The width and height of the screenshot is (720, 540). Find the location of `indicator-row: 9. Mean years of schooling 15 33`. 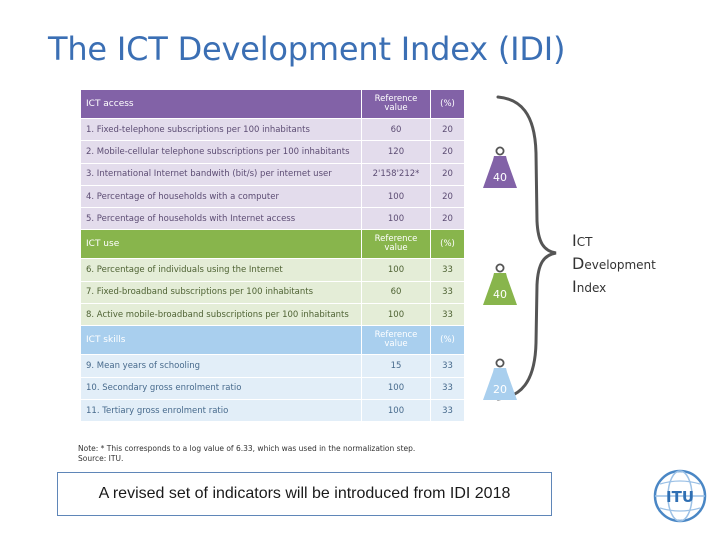

indicator-row: 9. Mean years of schooling 15 33 is located at coordinates (272, 366).